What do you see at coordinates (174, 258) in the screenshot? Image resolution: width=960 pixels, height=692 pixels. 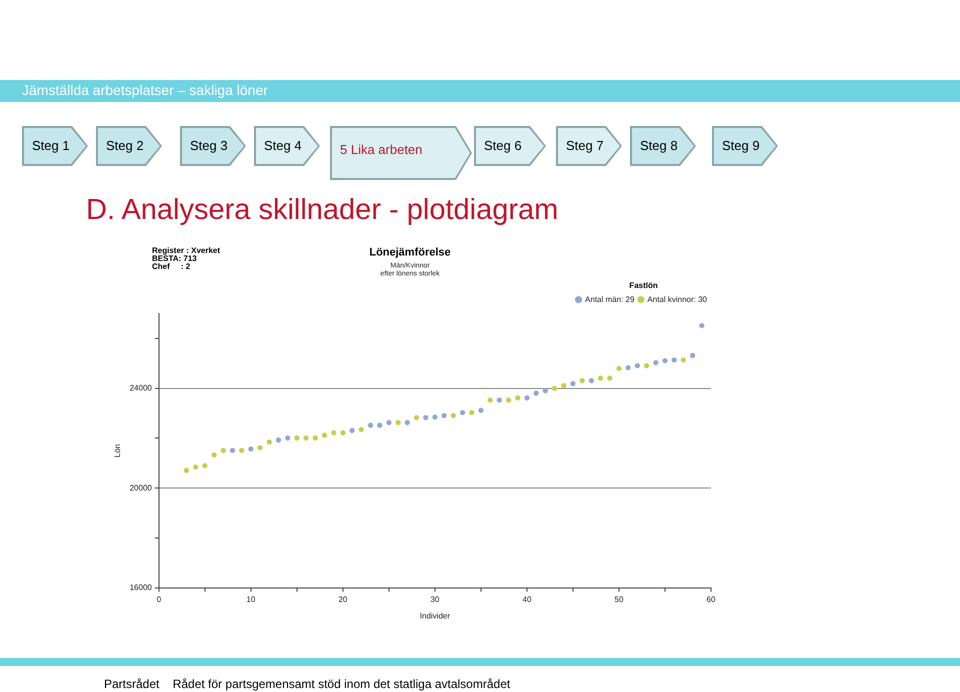 I see `text: BESTA: 713` at bounding box center [174, 258].